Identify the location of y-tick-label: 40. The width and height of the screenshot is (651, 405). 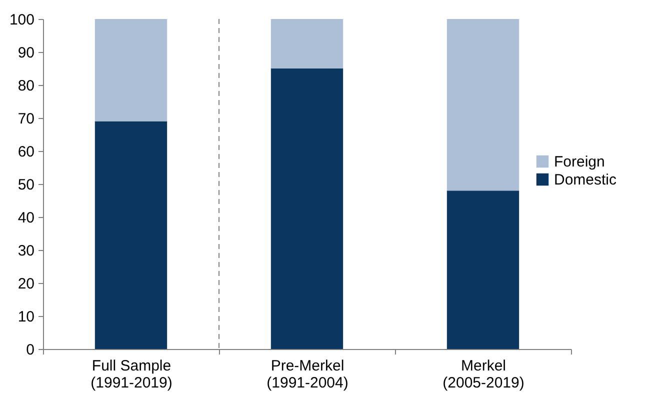
(26, 218).